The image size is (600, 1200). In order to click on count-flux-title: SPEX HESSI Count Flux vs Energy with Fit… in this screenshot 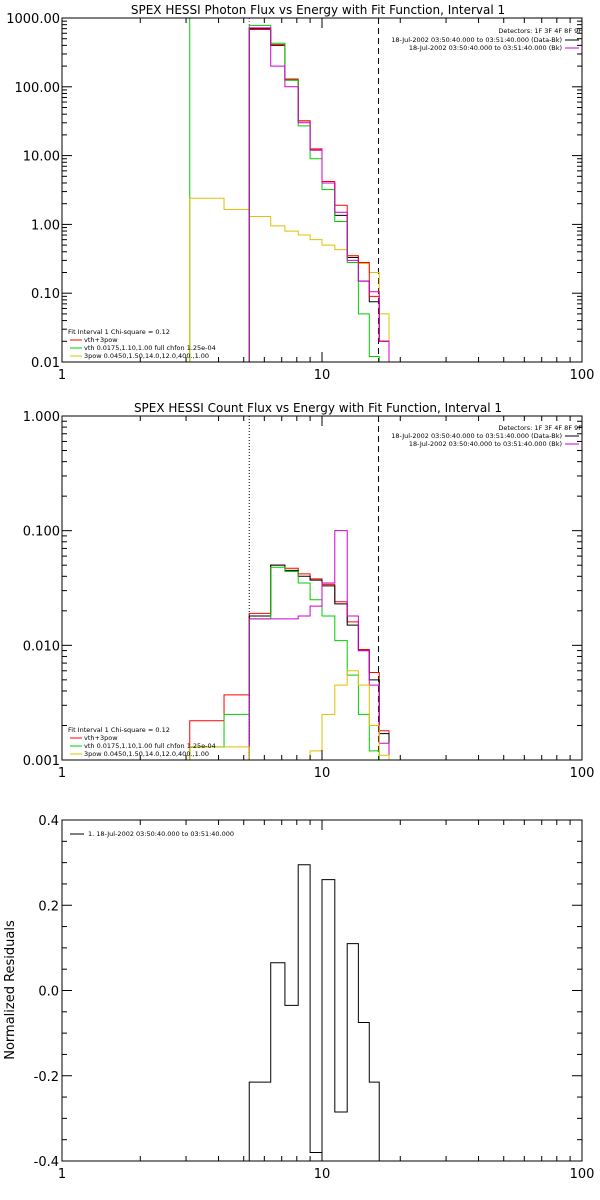, I will do `click(318, 408)`.